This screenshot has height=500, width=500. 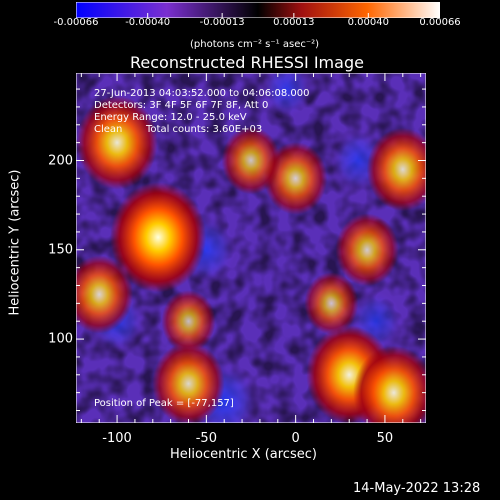 What do you see at coordinates (440, 22) in the screenshot?
I see `colorbar-tick-label: 0.00066` at bounding box center [440, 22].